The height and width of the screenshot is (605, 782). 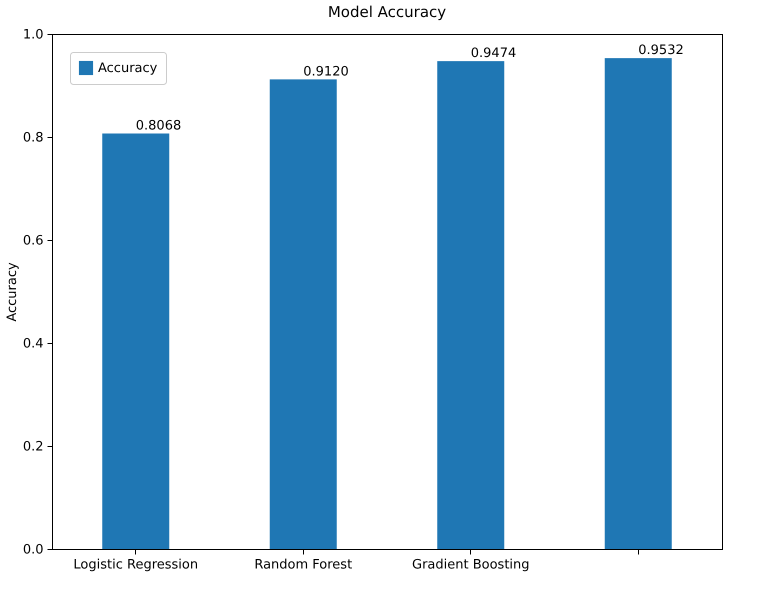 I want to click on y-tick-label: 0.8, so click(x=33, y=138).